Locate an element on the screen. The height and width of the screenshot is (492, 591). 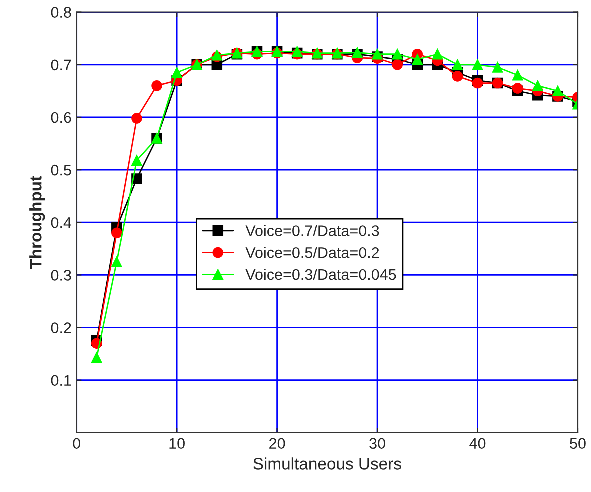
x-tick-label: 20 is located at coordinates (278, 444).